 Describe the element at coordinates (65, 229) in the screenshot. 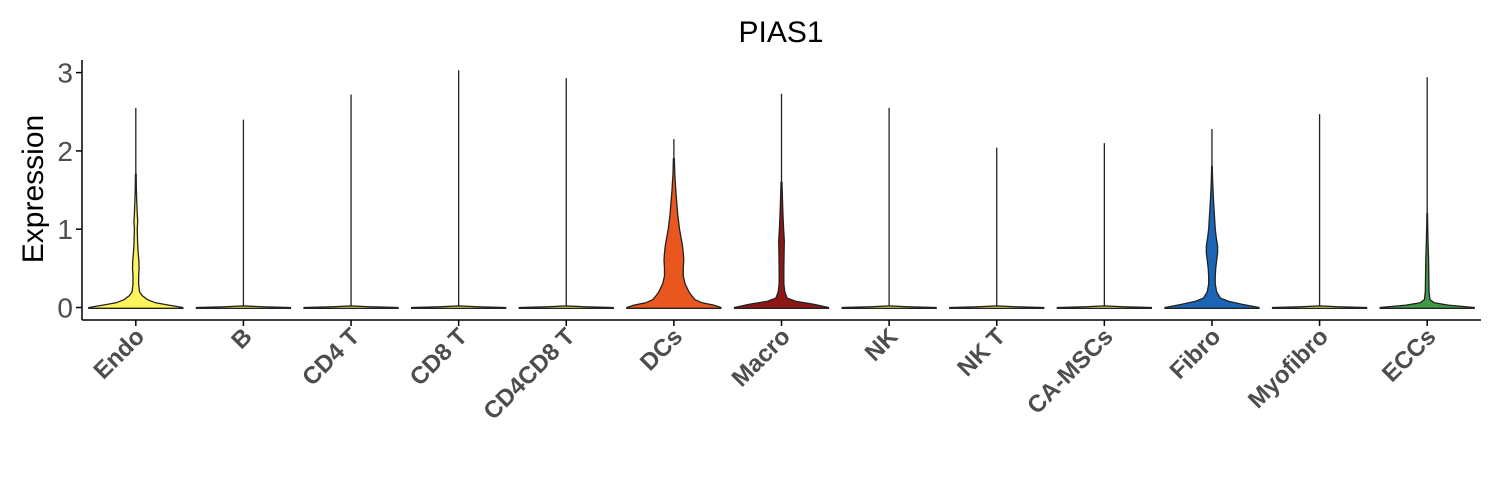

I see `y-tick-label: 1` at that location.